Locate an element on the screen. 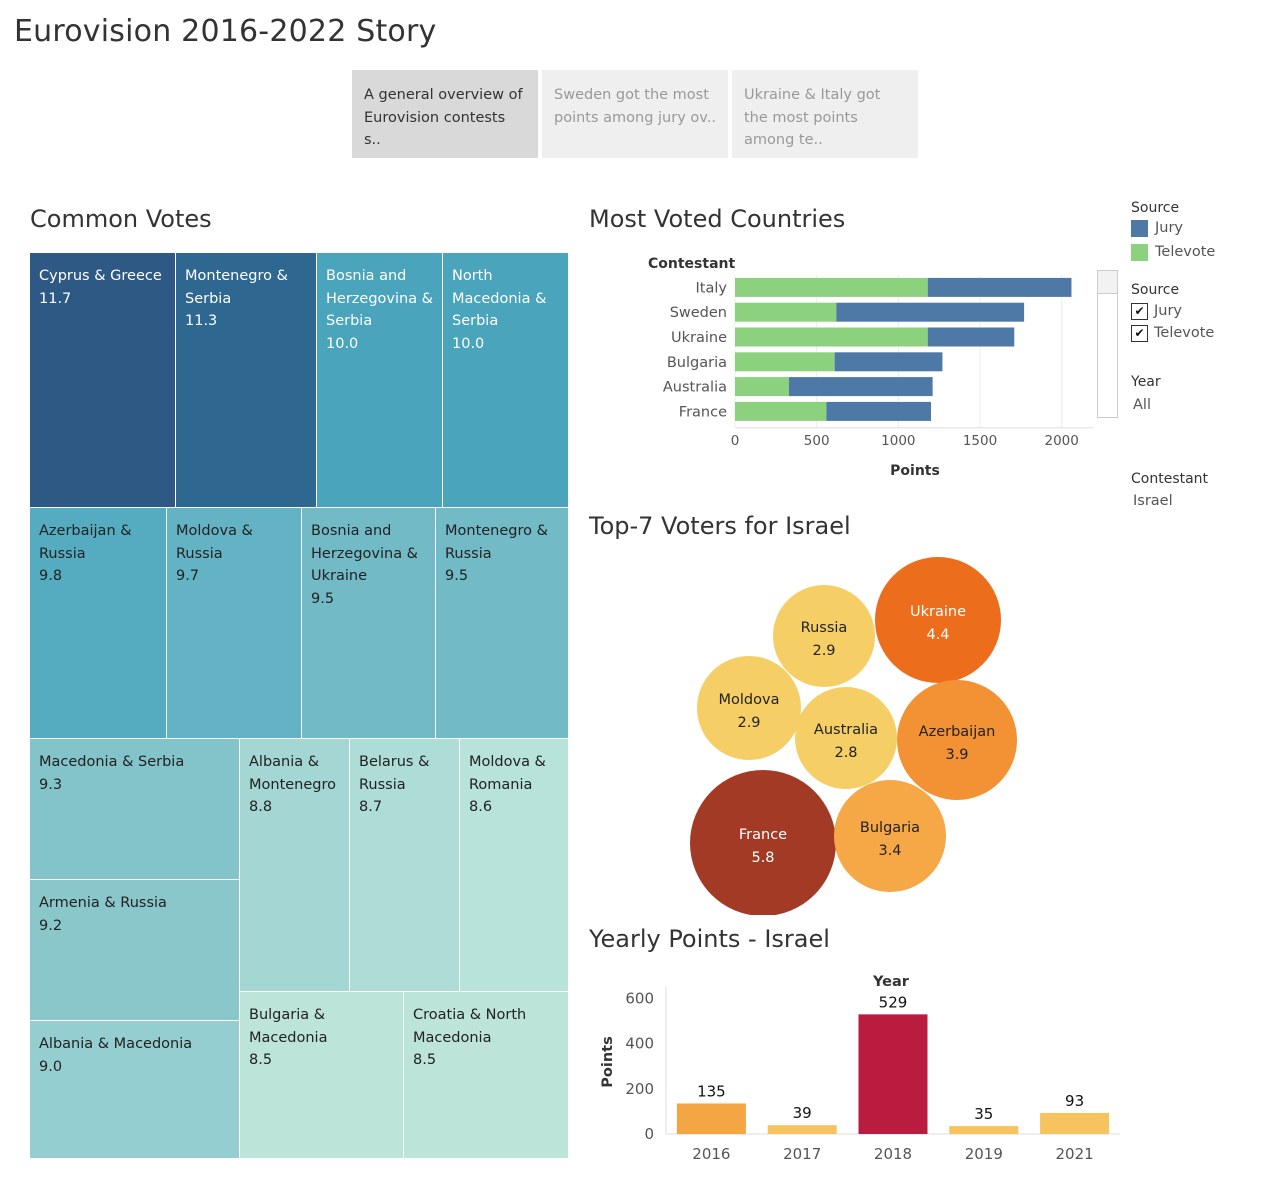 The height and width of the screenshot is (1204, 1269). source-color-legend-title: Source is located at coordinates (1155, 208).